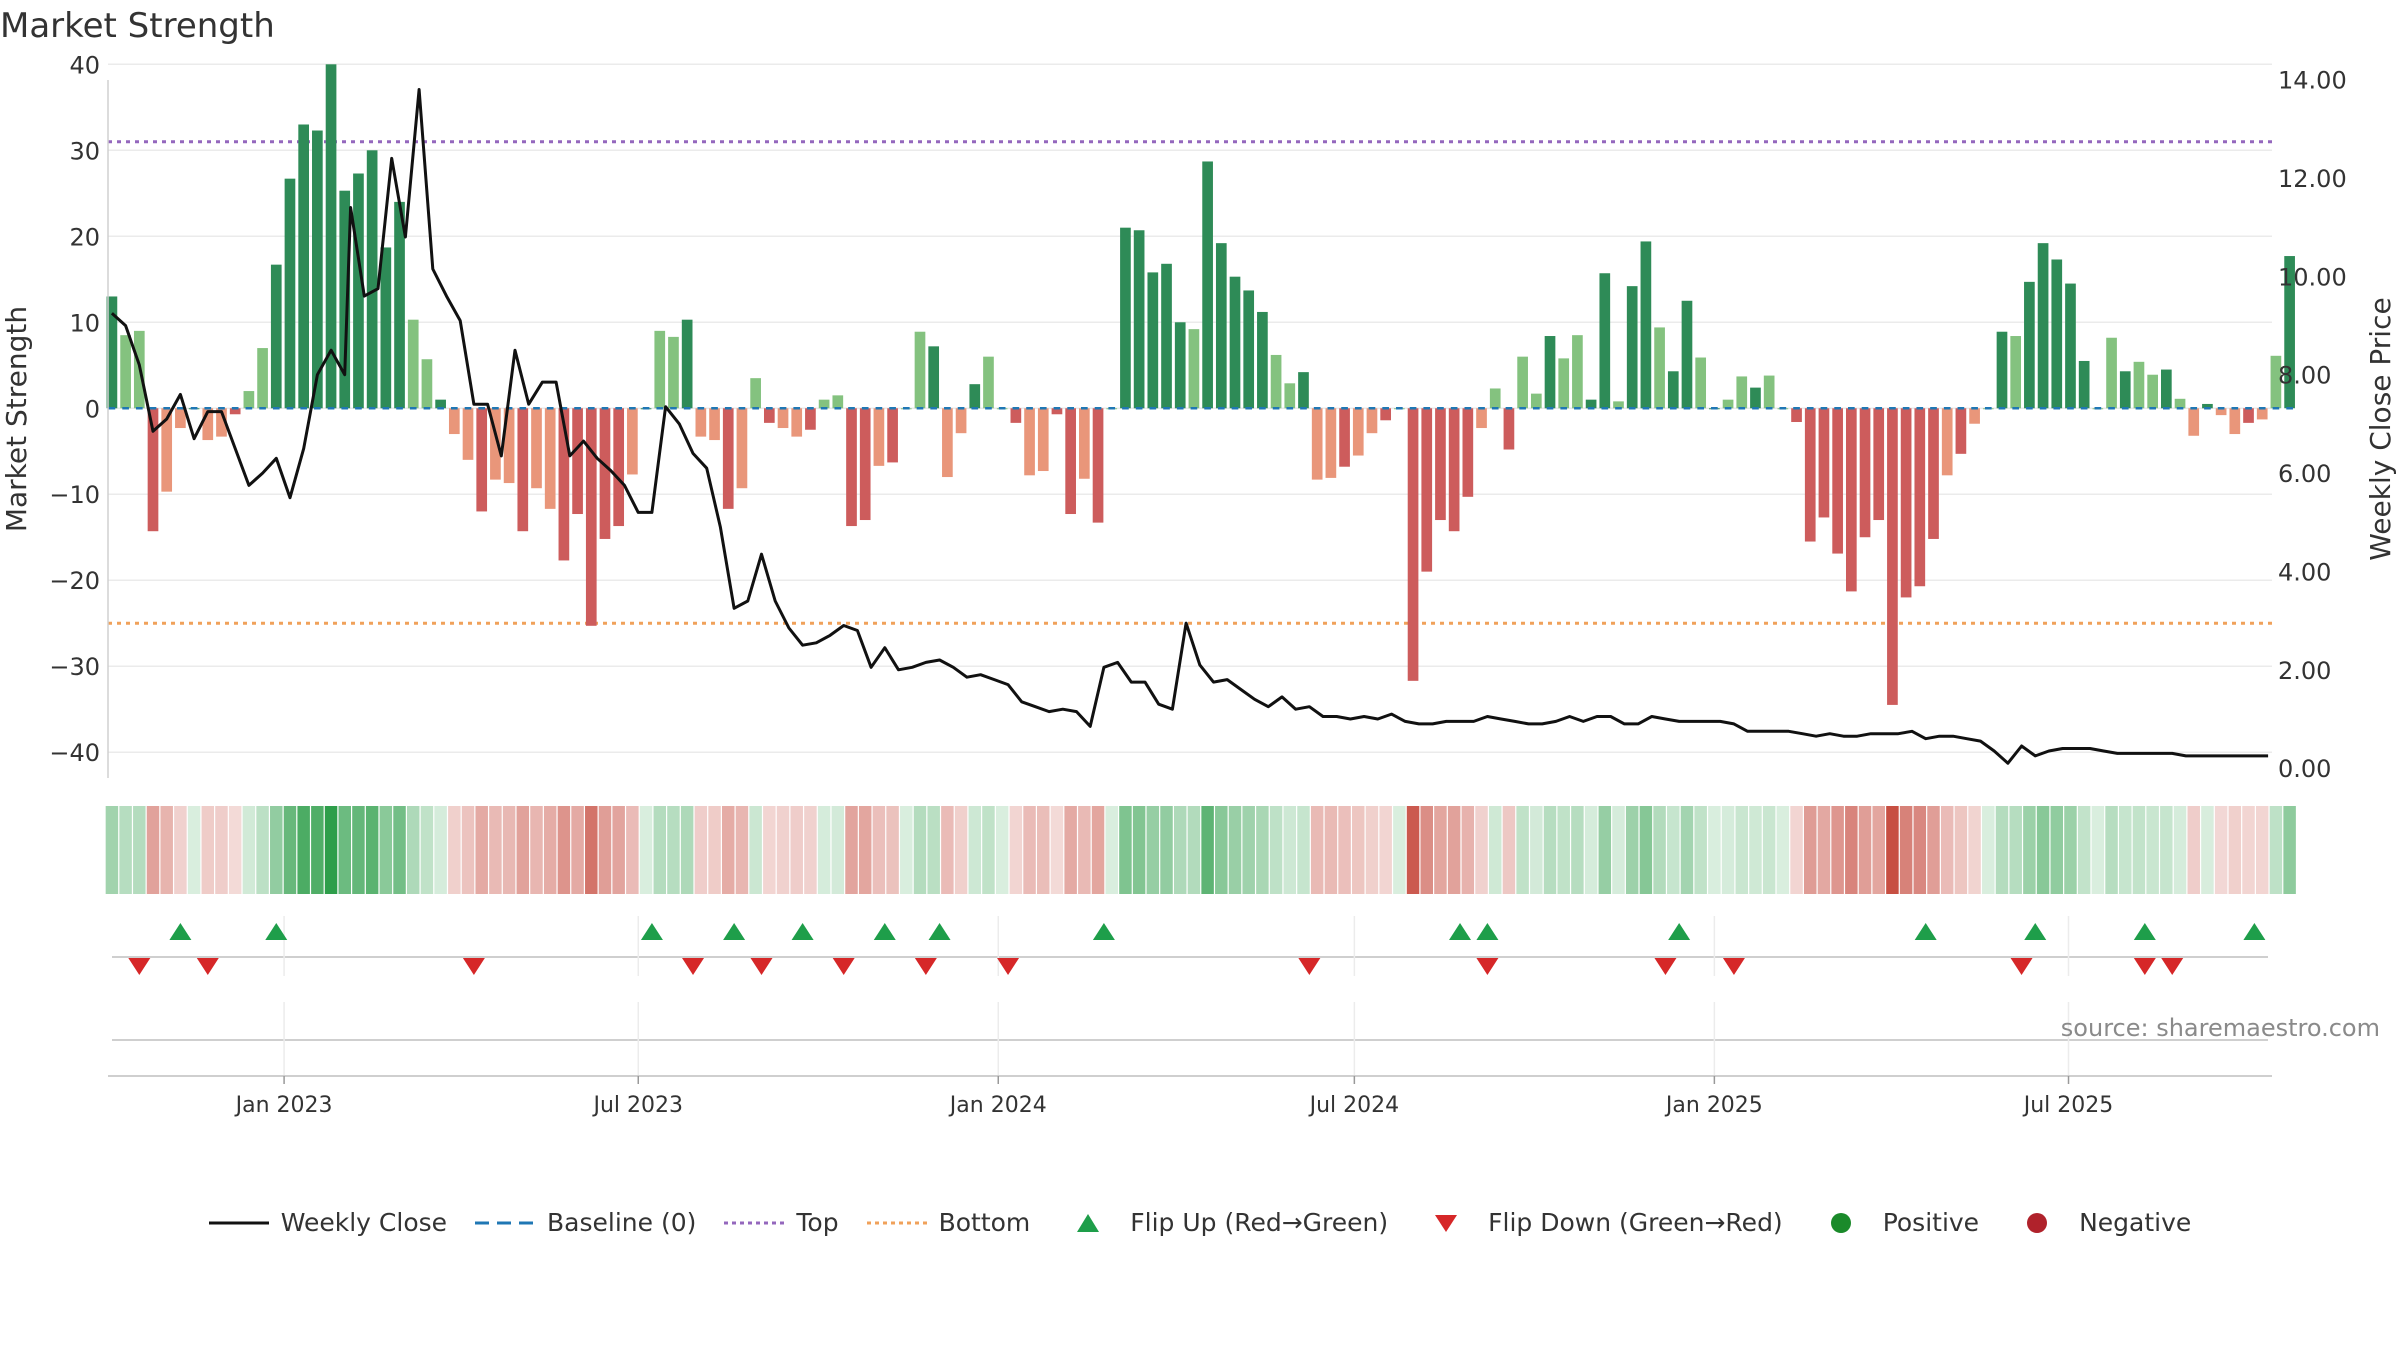 Image resolution: width=2400 pixels, height=1350 pixels. What do you see at coordinates (2312, 179) in the screenshot?
I see `y2-tick-label: 12.00` at bounding box center [2312, 179].